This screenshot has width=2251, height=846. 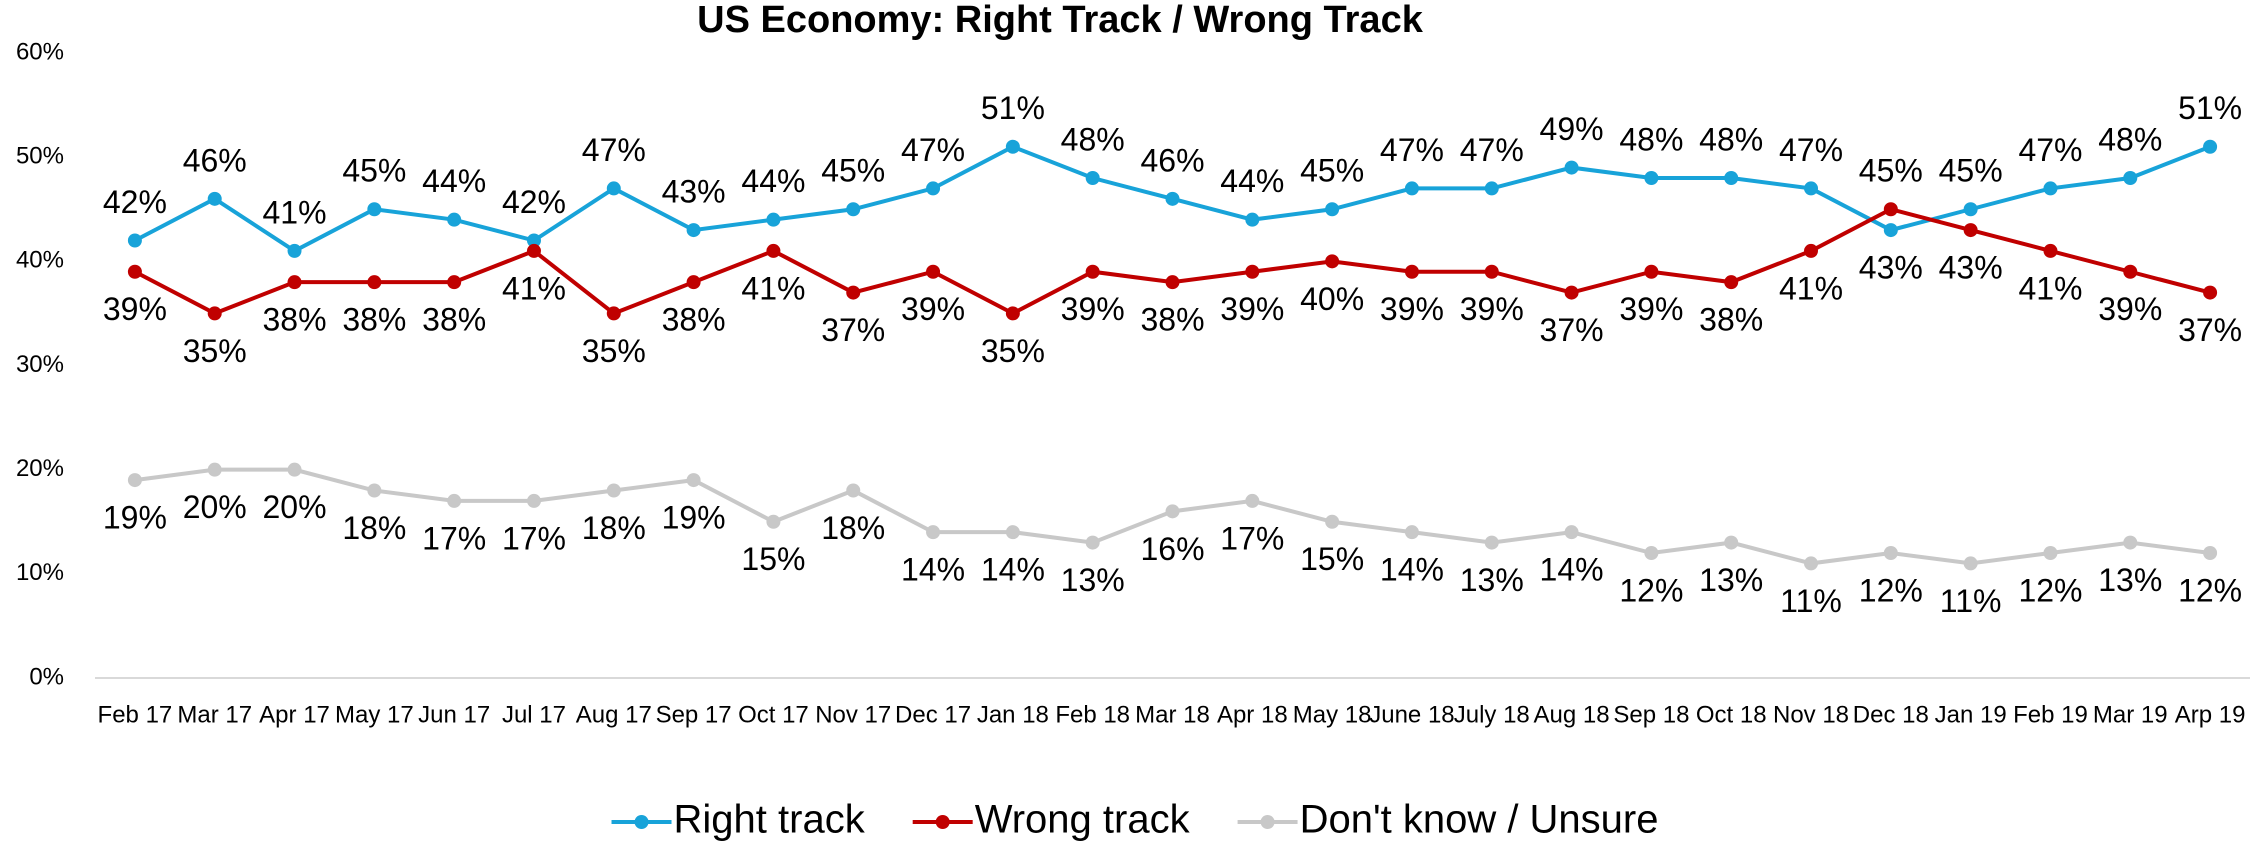 I want to click on x-tick-label: Feb 19, so click(x=2050, y=714).